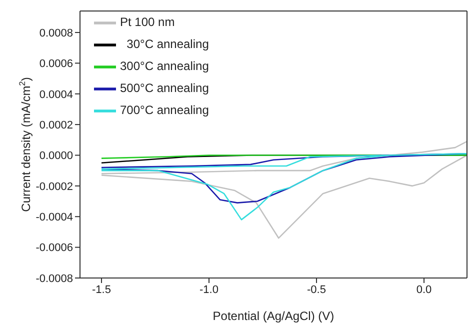 Image resolution: width=473 pixels, height=329 pixels. What do you see at coordinates (164, 66) in the screenshot?
I see `legend-label: 300°C annealing` at bounding box center [164, 66].